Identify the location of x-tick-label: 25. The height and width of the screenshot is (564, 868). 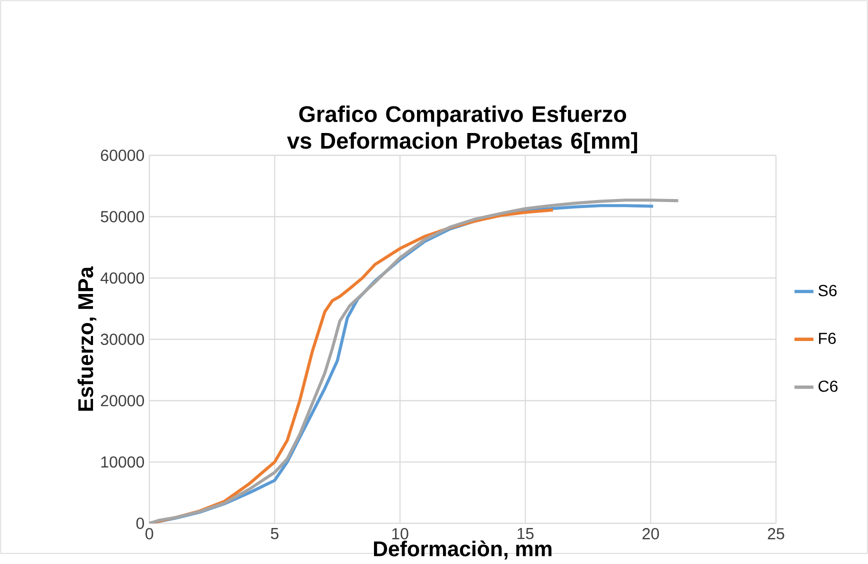
(776, 534).